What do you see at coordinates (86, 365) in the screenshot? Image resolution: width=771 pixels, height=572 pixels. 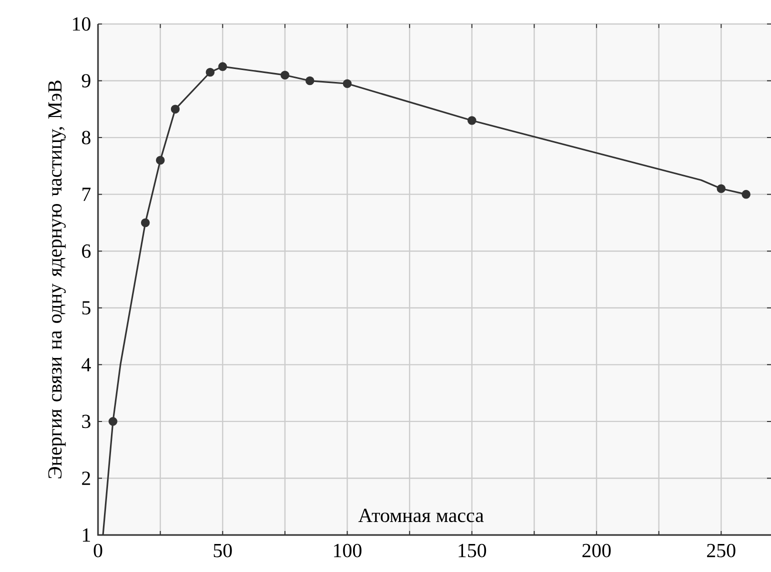 I see `y-tick-label: 4` at bounding box center [86, 365].